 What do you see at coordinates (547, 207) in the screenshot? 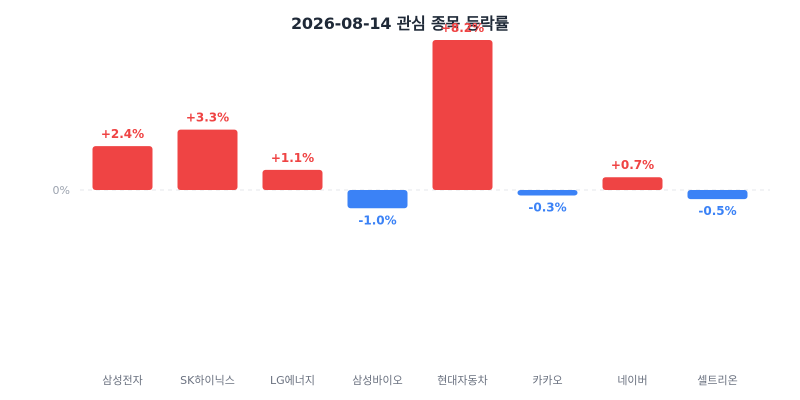
I see `value-label-5: -0.3%` at bounding box center [547, 207].